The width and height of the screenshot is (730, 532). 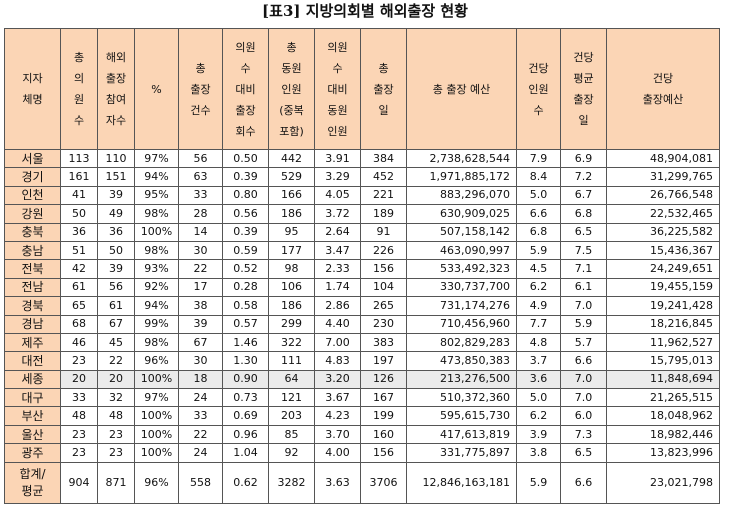 I want to click on column-header: 해외 출장 참여 자수, so click(x=116, y=89).